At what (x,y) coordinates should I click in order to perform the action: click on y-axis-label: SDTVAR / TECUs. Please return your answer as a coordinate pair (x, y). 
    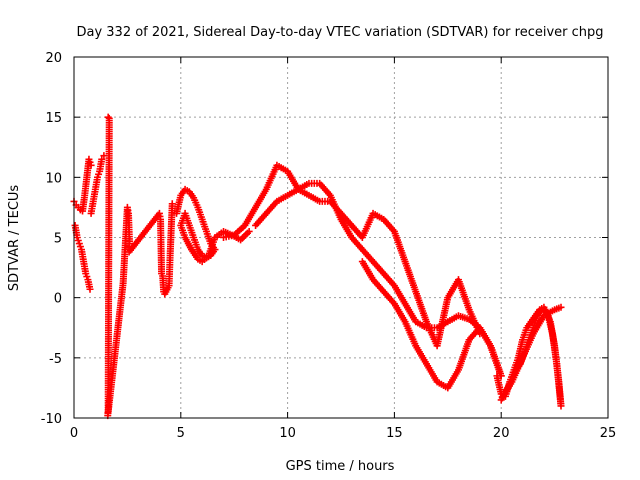
    Looking at the image, I should click on (14, 238).